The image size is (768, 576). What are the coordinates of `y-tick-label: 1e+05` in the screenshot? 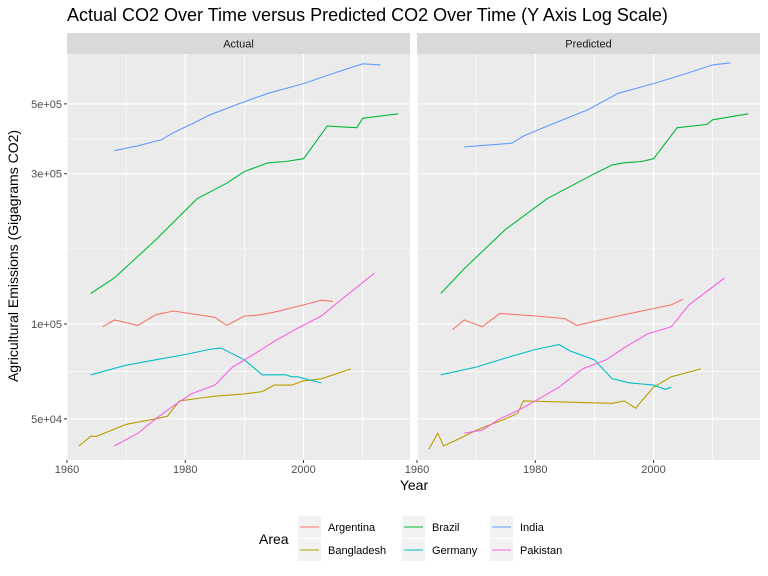 It's located at (46, 325).